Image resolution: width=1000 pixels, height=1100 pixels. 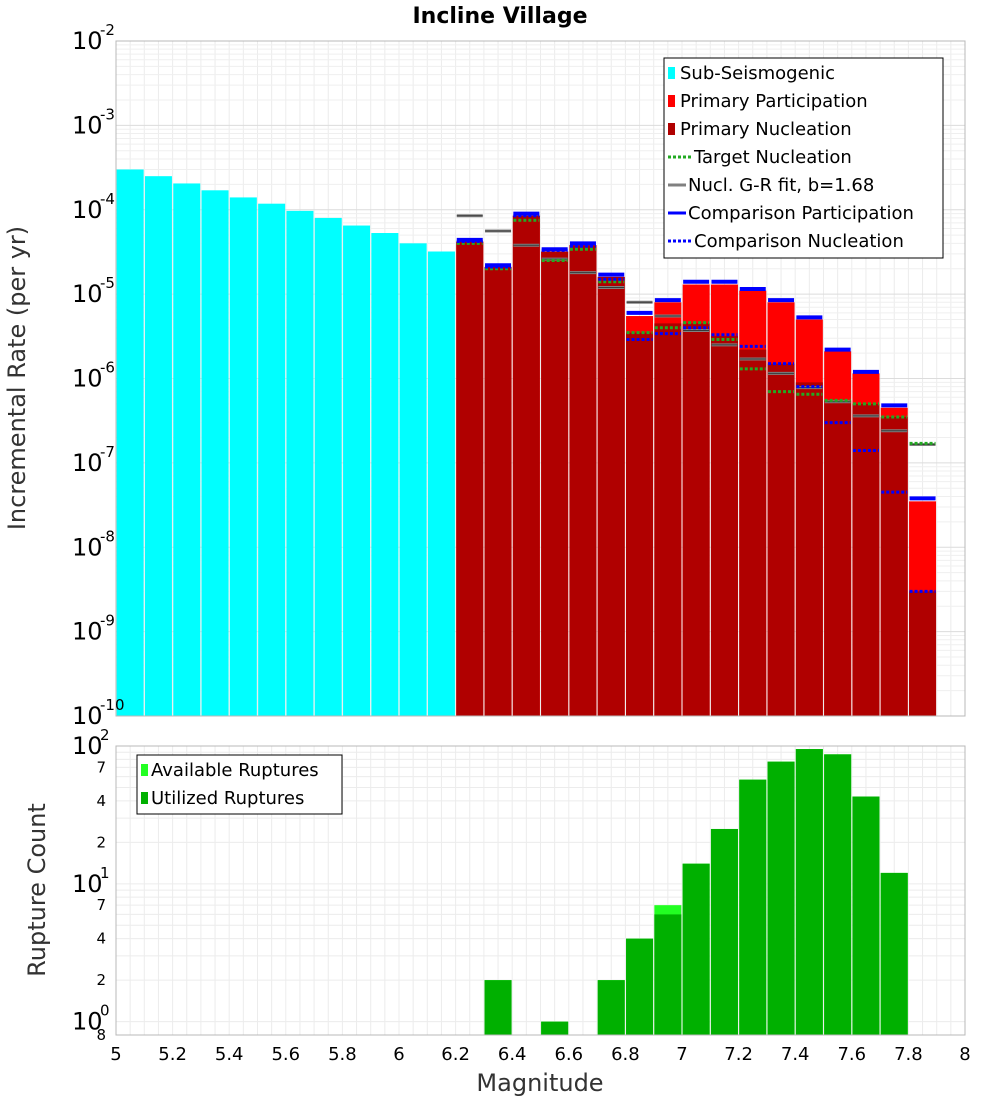 I want to click on top-y-tick-exponent: -9, so click(x=107, y=621).